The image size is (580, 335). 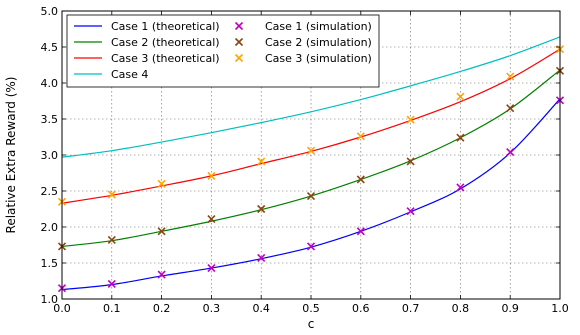 I want to click on legend-swatch-case-1-simulation, so click(x=239, y=26).